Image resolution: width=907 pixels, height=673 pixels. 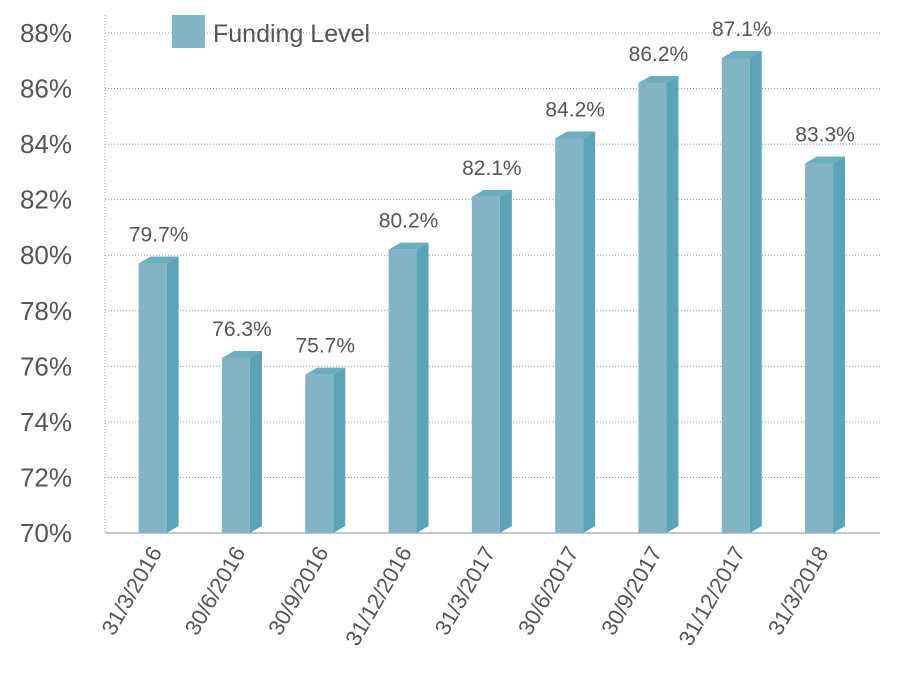 I want to click on y-tick-label: 84%, so click(x=46, y=144).